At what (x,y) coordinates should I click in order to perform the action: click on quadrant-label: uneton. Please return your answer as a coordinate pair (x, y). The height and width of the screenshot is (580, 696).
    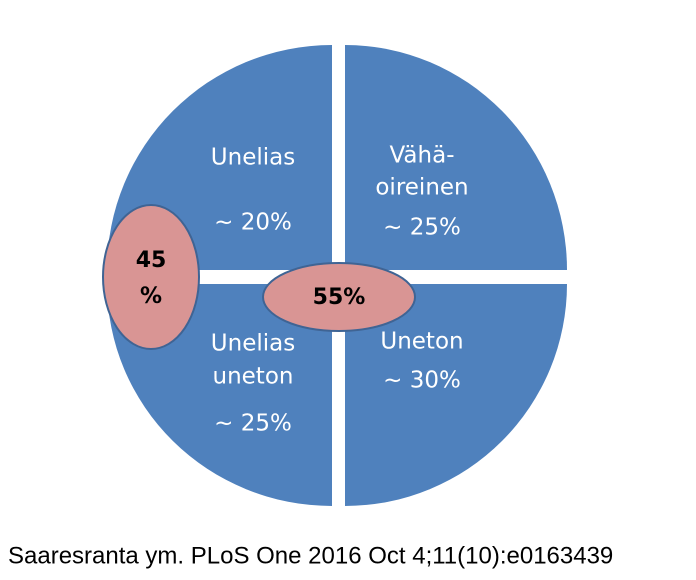
    Looking at the image, I should click on (253, 377).